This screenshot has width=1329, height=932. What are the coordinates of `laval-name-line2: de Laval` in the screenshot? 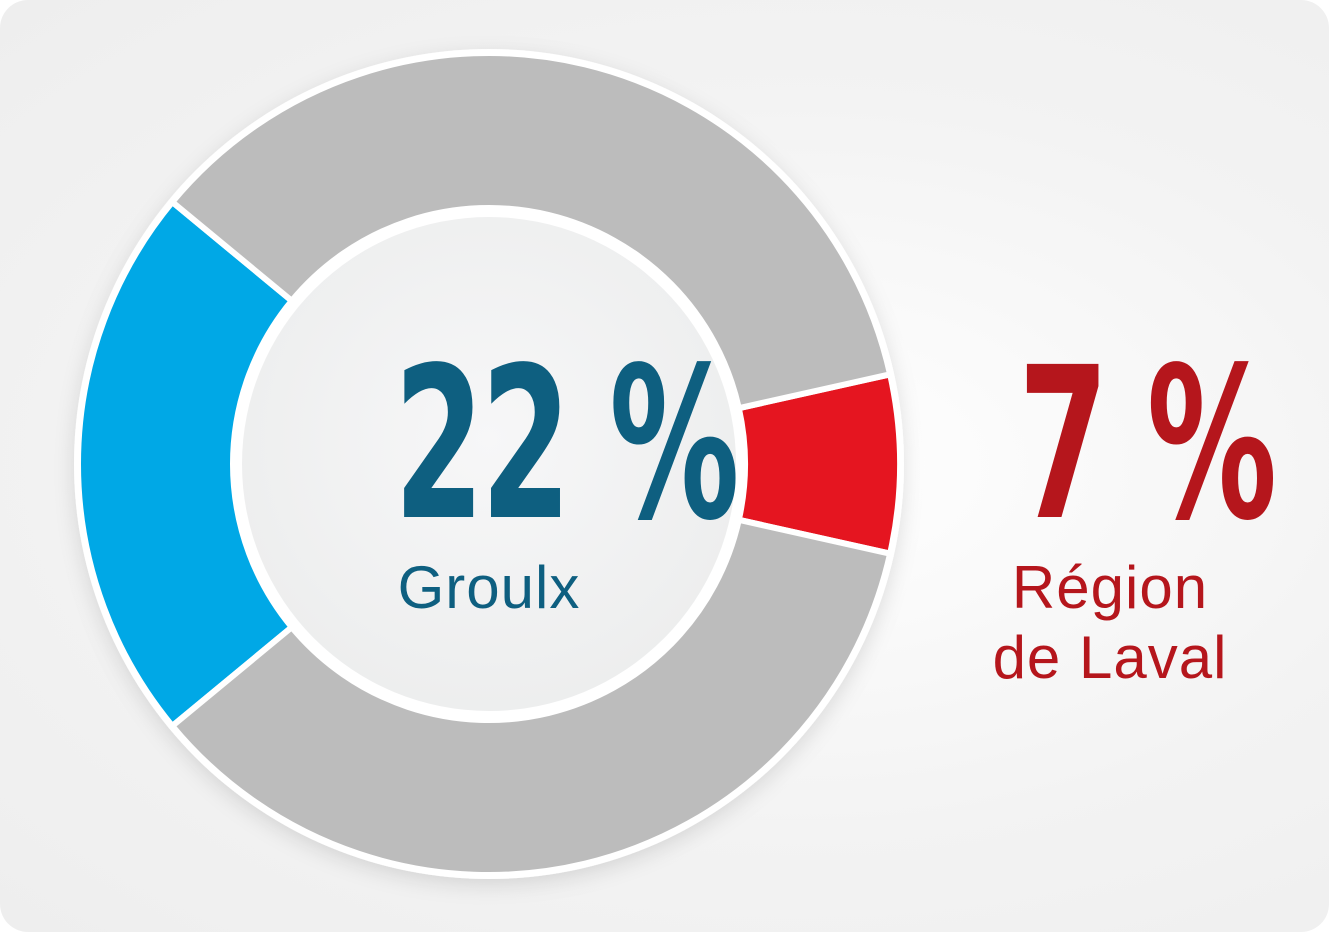 It's located at (1110, 657).